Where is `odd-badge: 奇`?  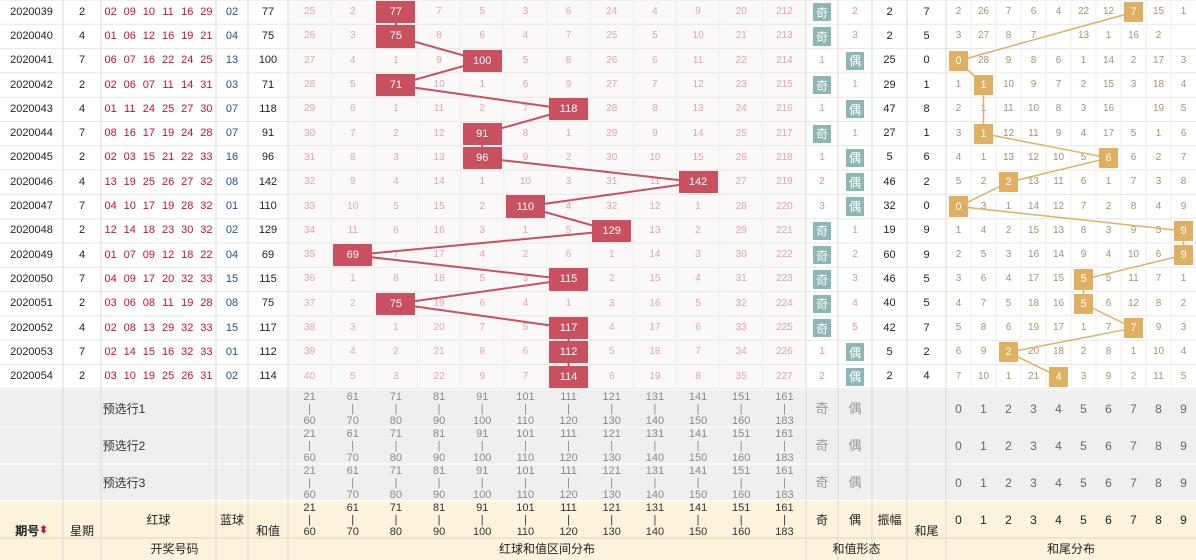
odd-badge: 奇 is located at coordinates (822, 12).